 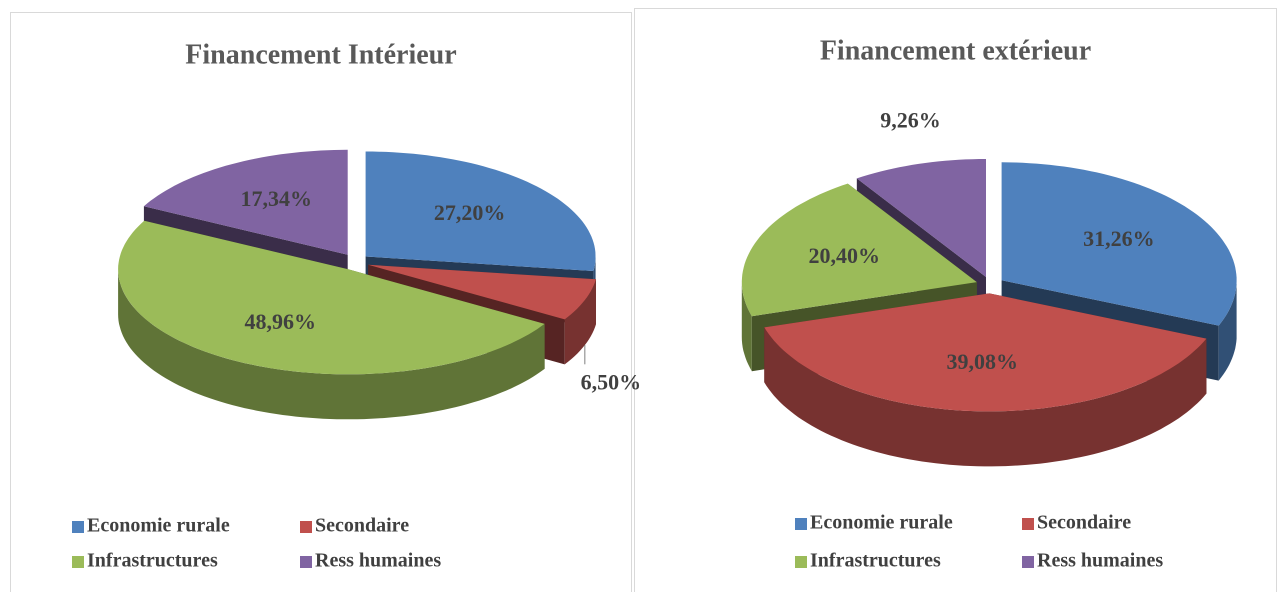 I want to click on data-label: 39,08%, so click(x=982, y=361).